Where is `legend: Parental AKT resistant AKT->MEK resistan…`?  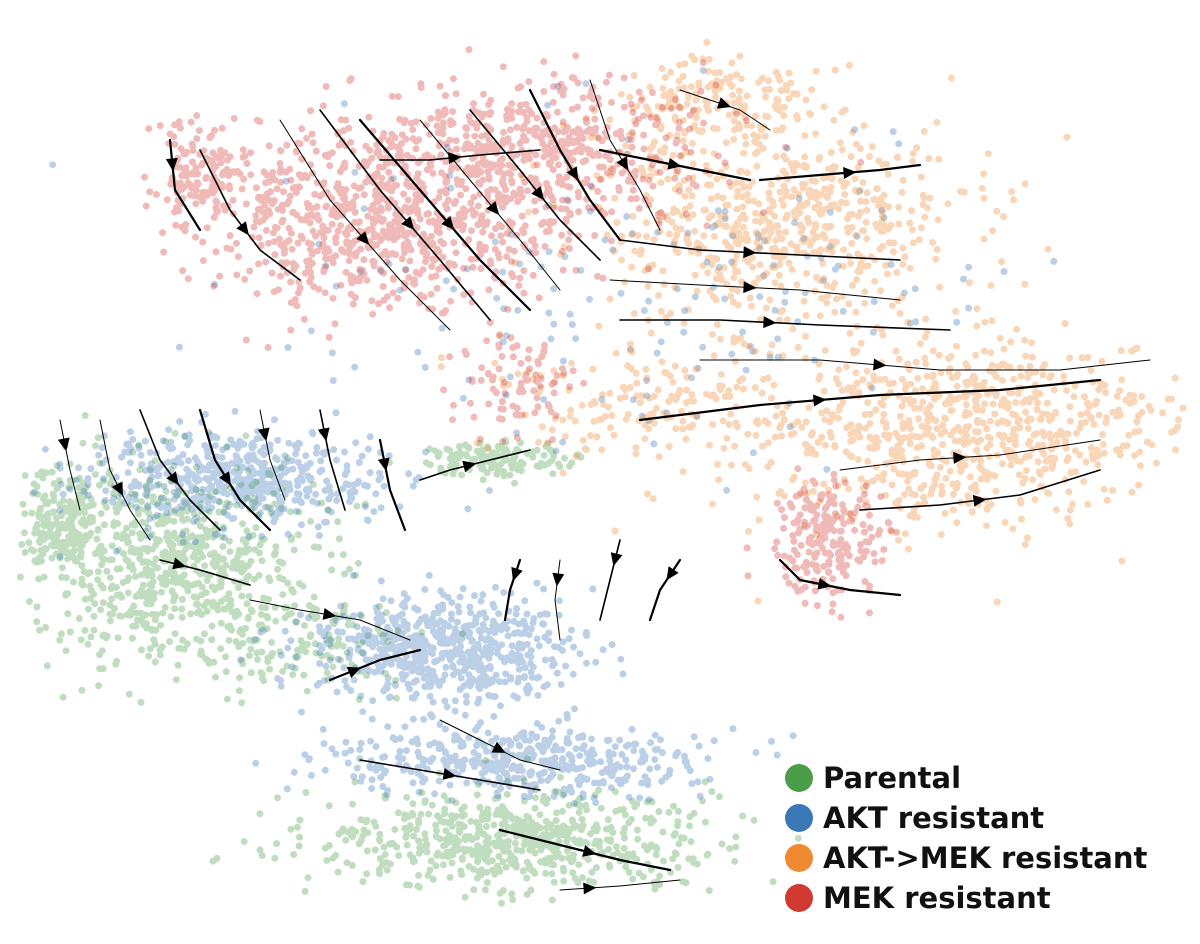
legend: Parental AKT resistant AKT->MEK resistan… is located at coordinates (966, 838).